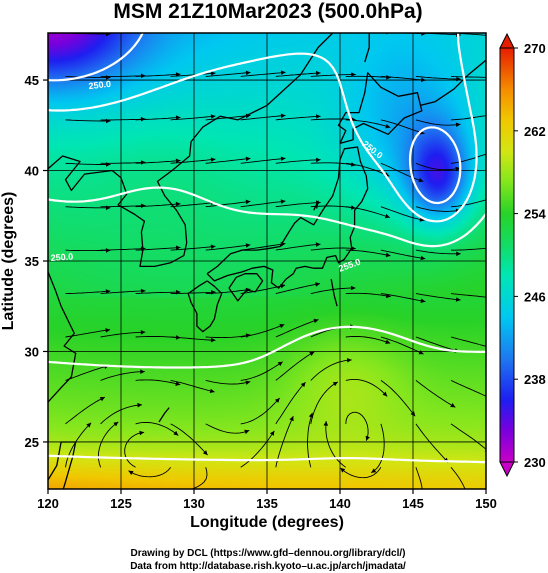 The image size is (548, 573). I want to click on y-tick-label: 40, so click(32, 171).